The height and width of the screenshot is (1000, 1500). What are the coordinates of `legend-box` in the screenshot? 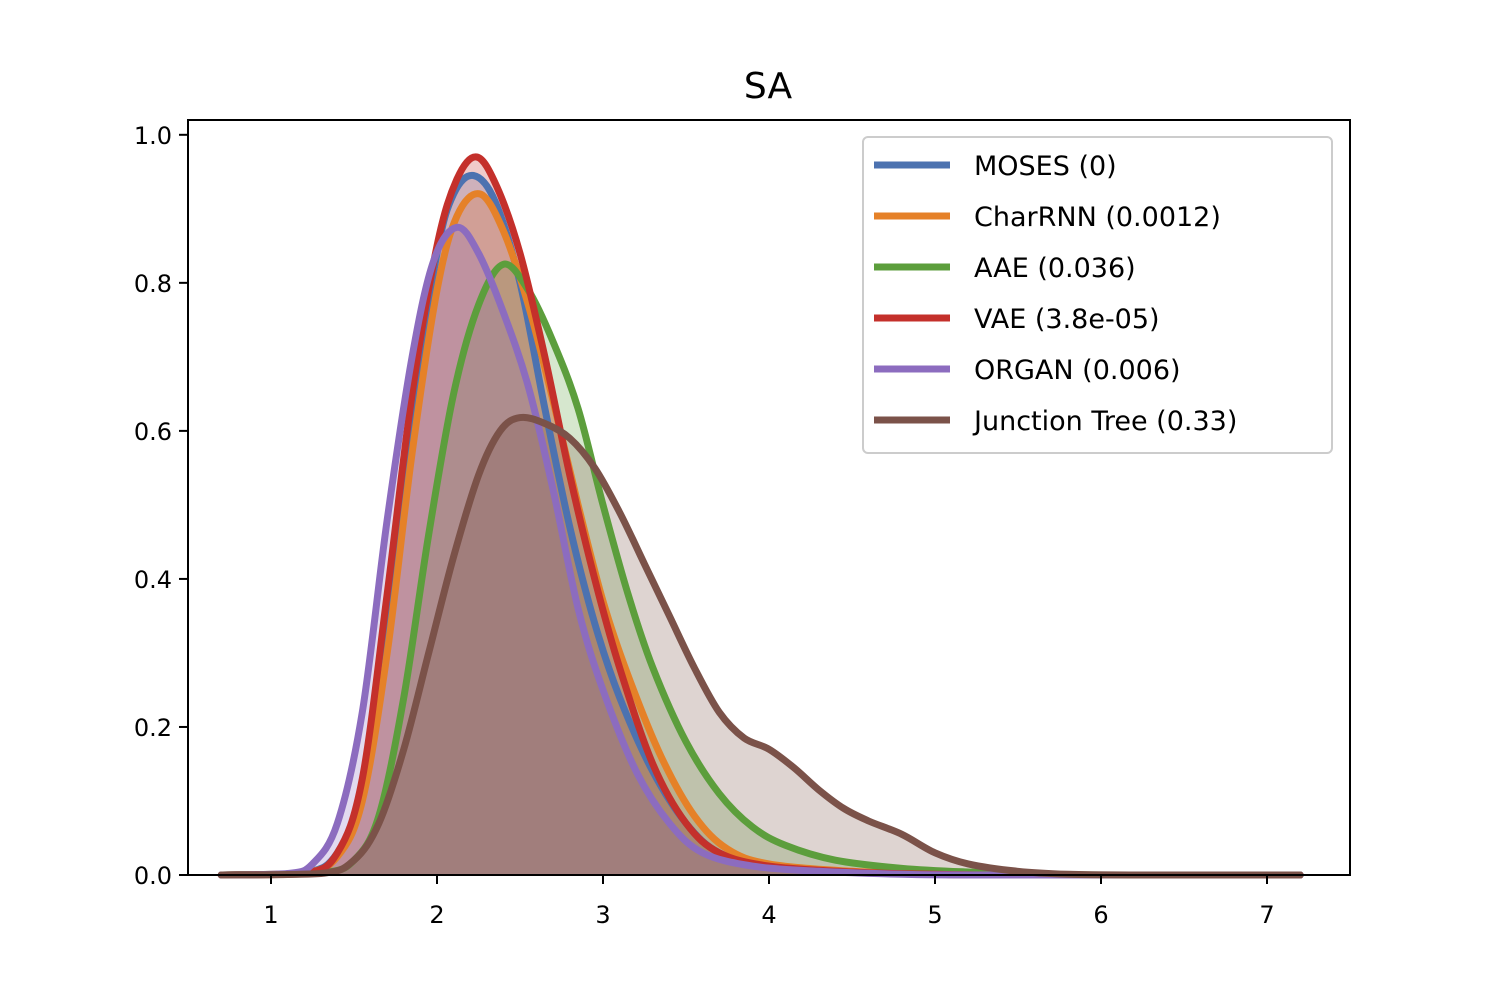 It's located at (1097, 295).